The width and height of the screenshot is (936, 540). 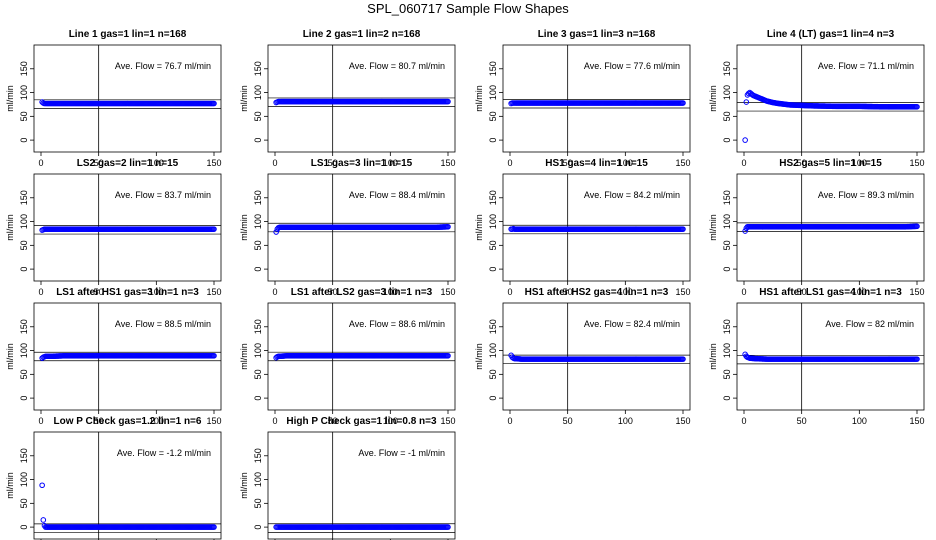 I want to click on panel-title: Line 3 gas=1 lin=3 n=168, so click(x=597, y=34).